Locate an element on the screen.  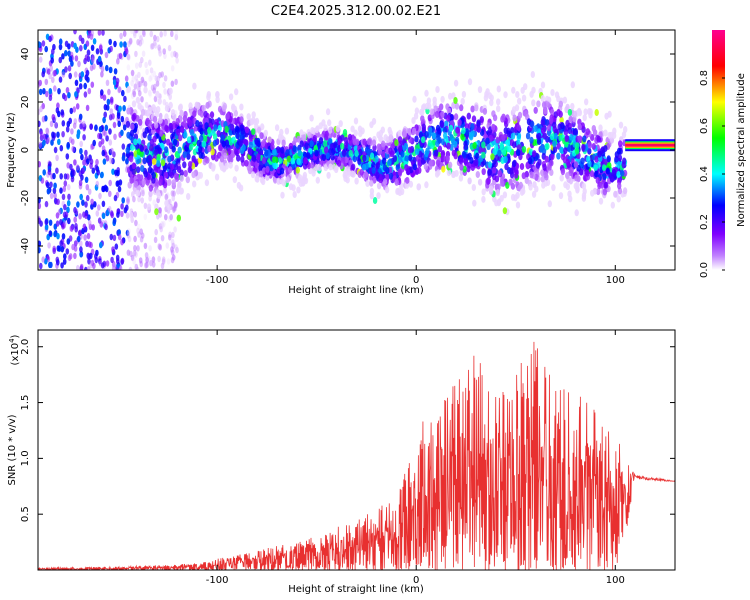
colorbar-tick-label: 0.0 is located at coordinates (704, 270).